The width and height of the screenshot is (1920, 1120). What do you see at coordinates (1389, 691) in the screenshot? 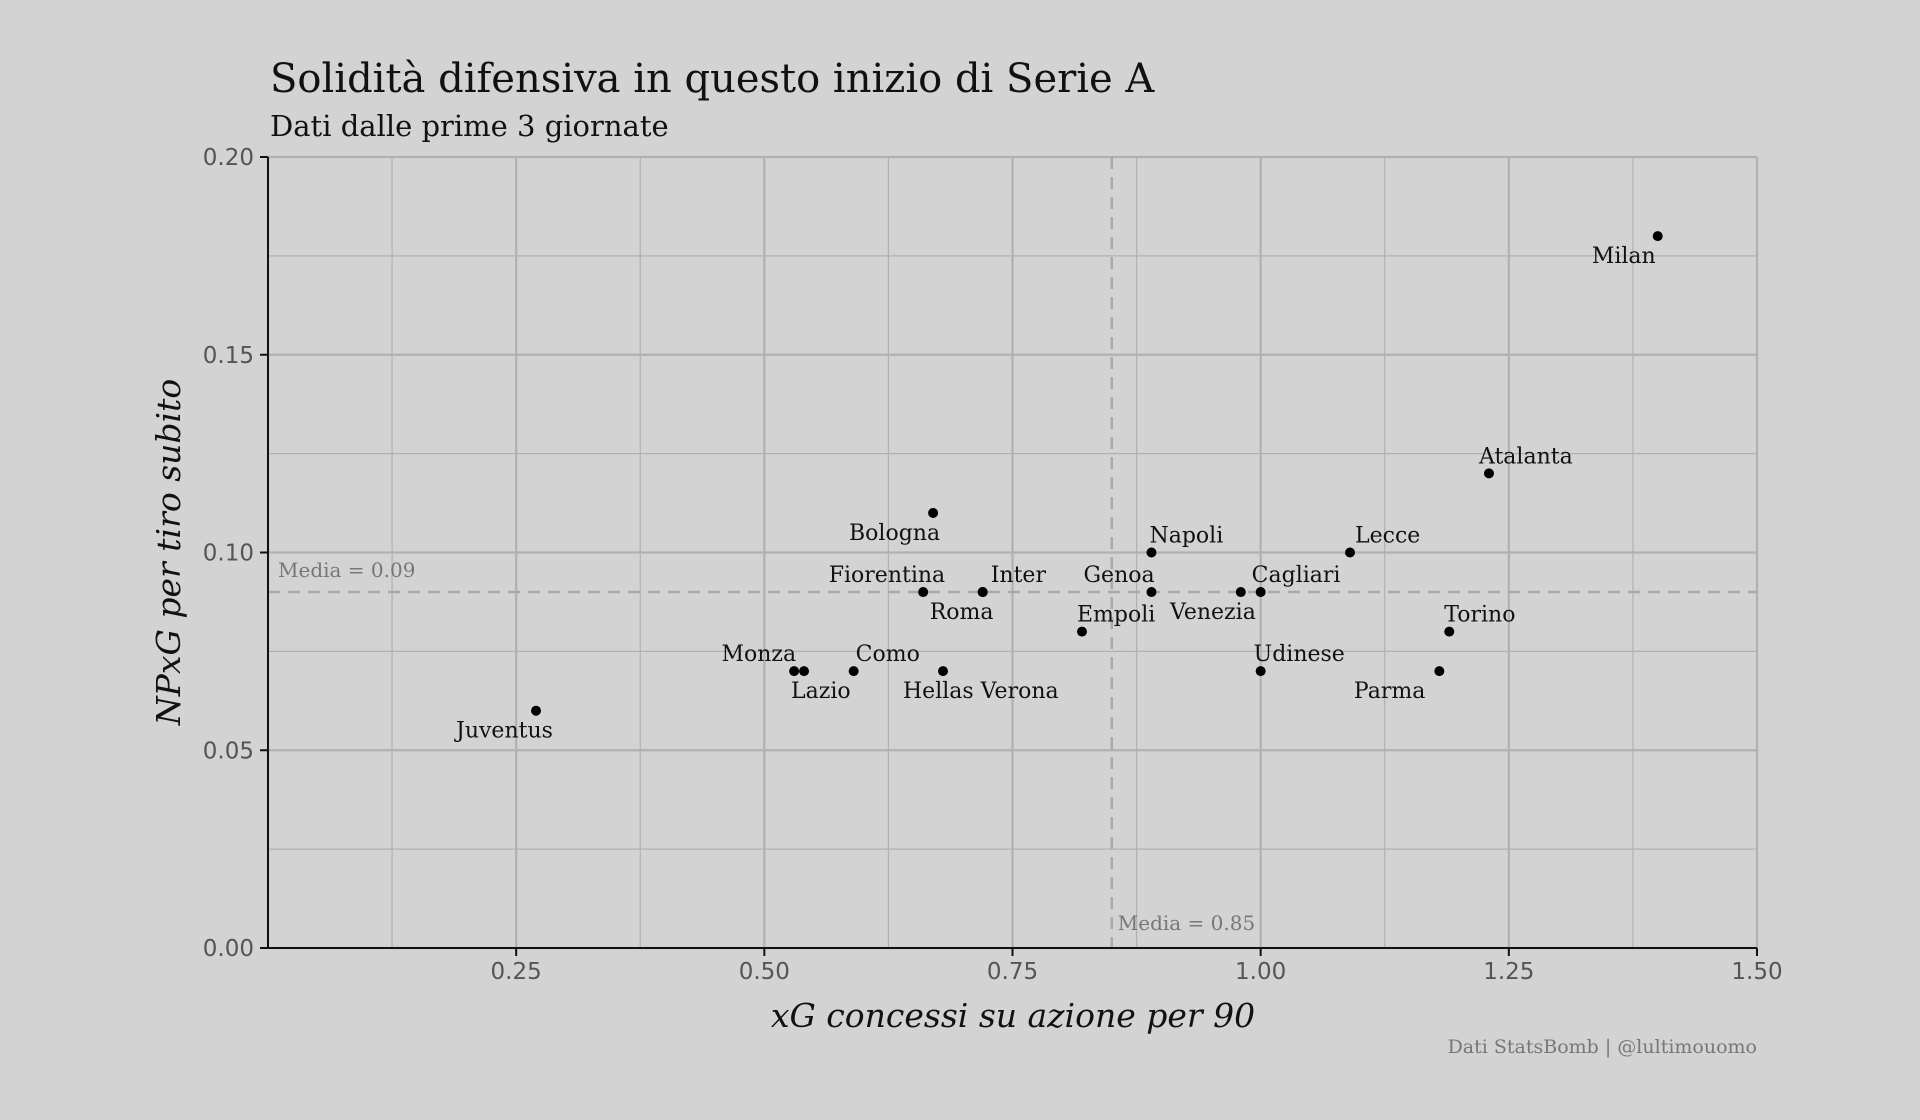
I see `point-label: Parma` at bounding box center [1389, 691].